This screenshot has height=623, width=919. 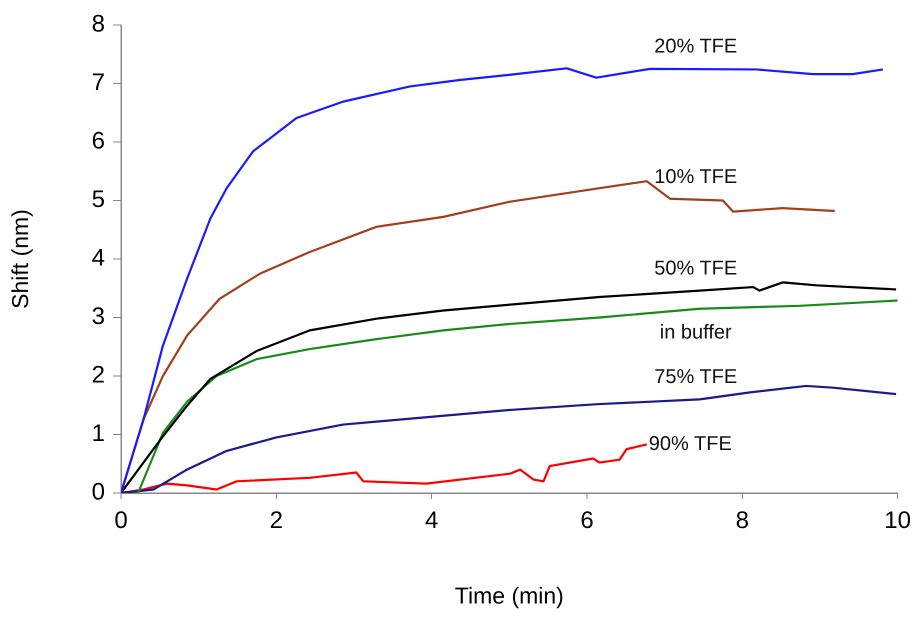 I want to click on y-axis-title: Shift (nm), so click(x=20, y=259).